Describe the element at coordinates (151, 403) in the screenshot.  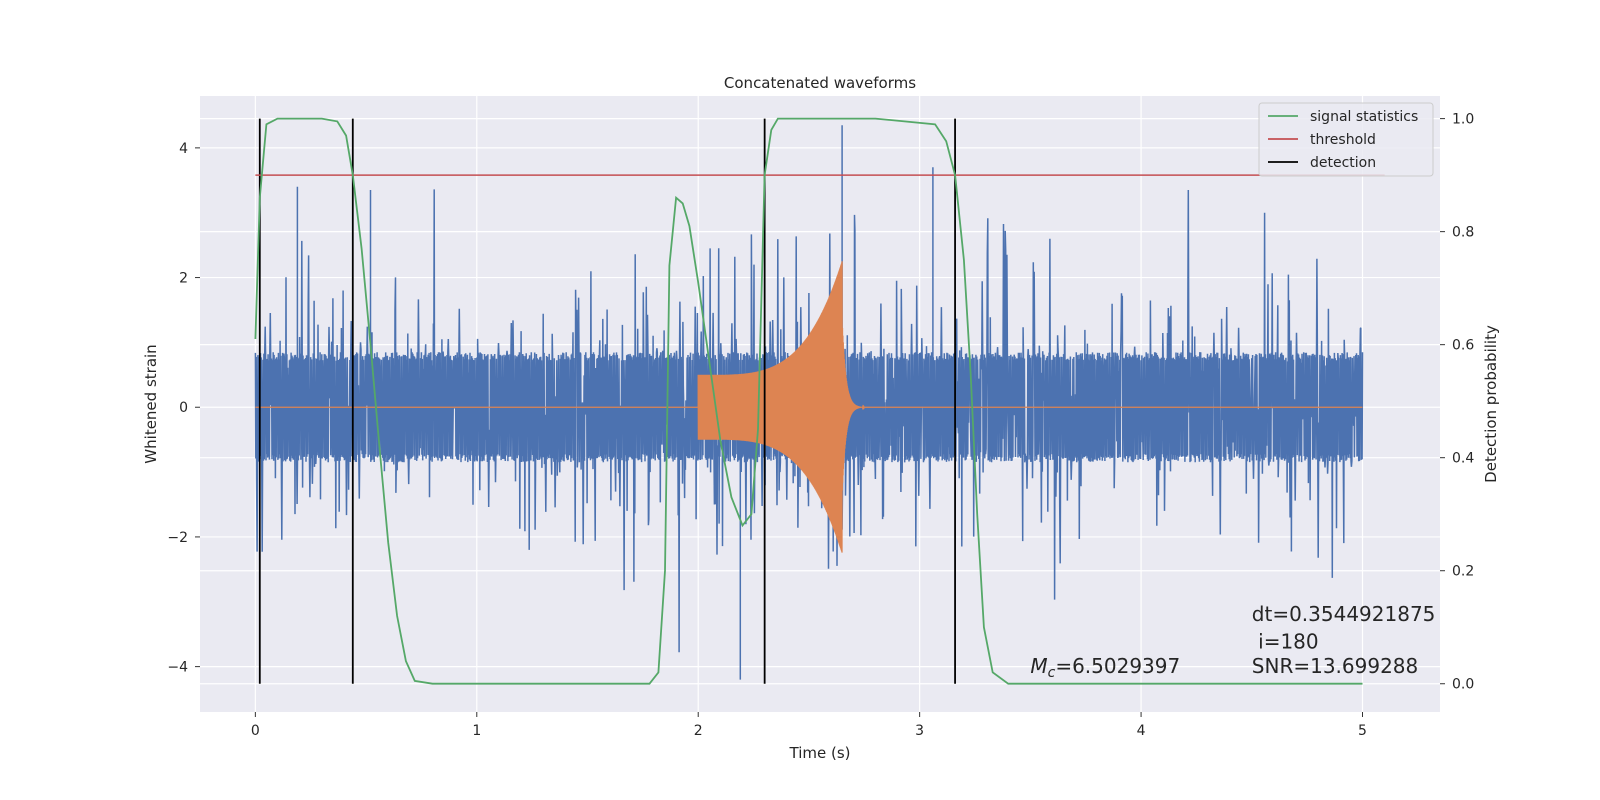
I see `left-y-axis-label: Whitened strain` at that location.